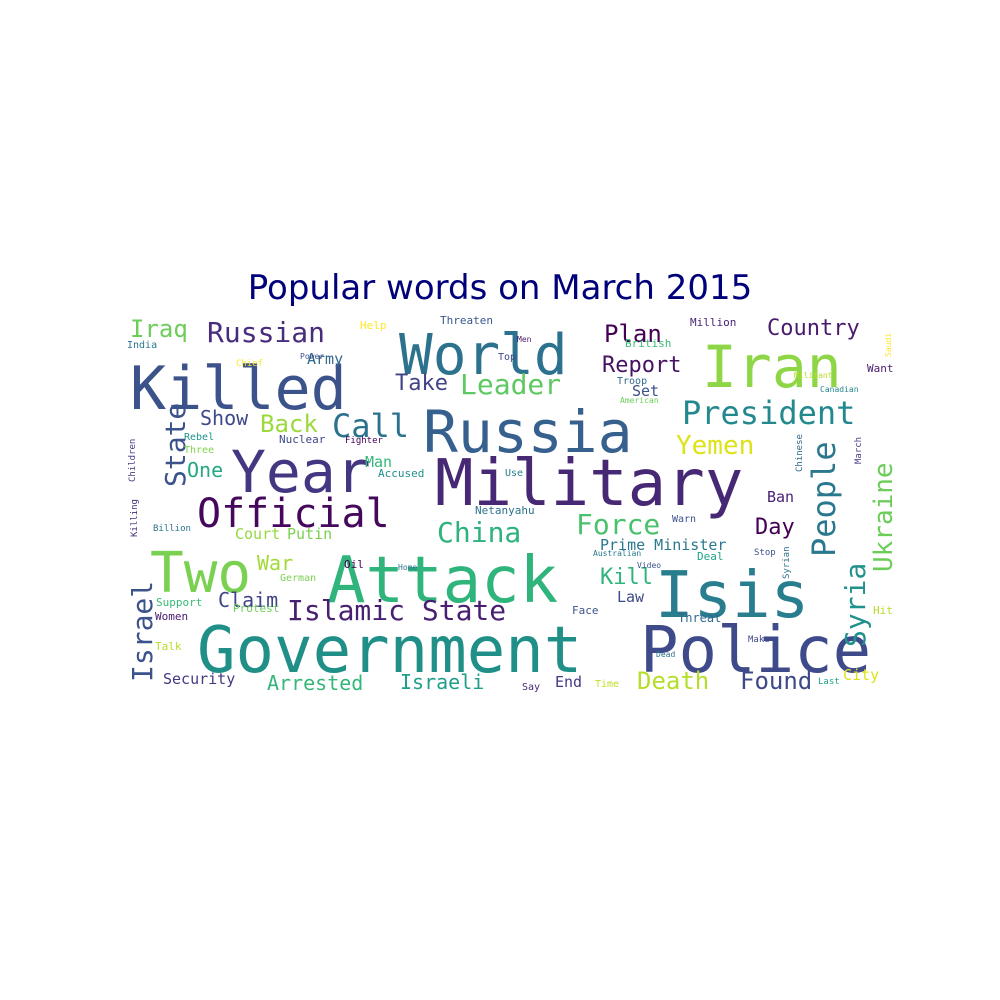  Describe the element at coordinates (256, 608) in the screenshot. I see `cloud-word-protest: Protest` at that location.